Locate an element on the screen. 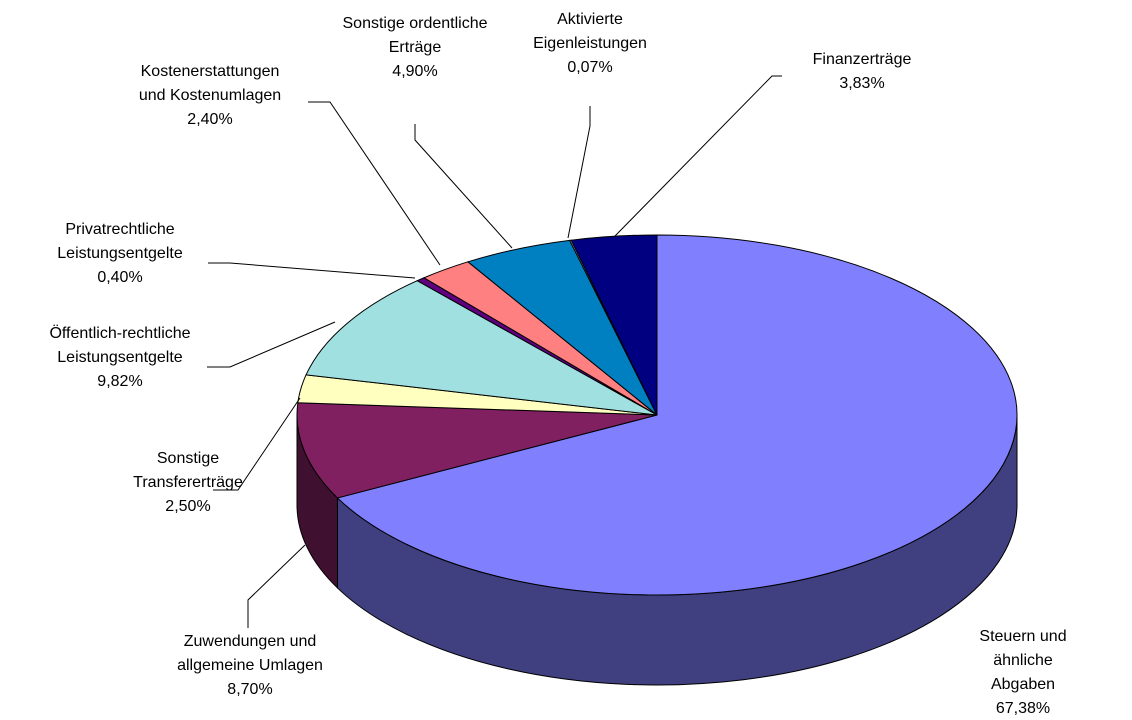  category-name: Zuwendungen und allgemeine Umlagen is located at coordinates (250, 653).